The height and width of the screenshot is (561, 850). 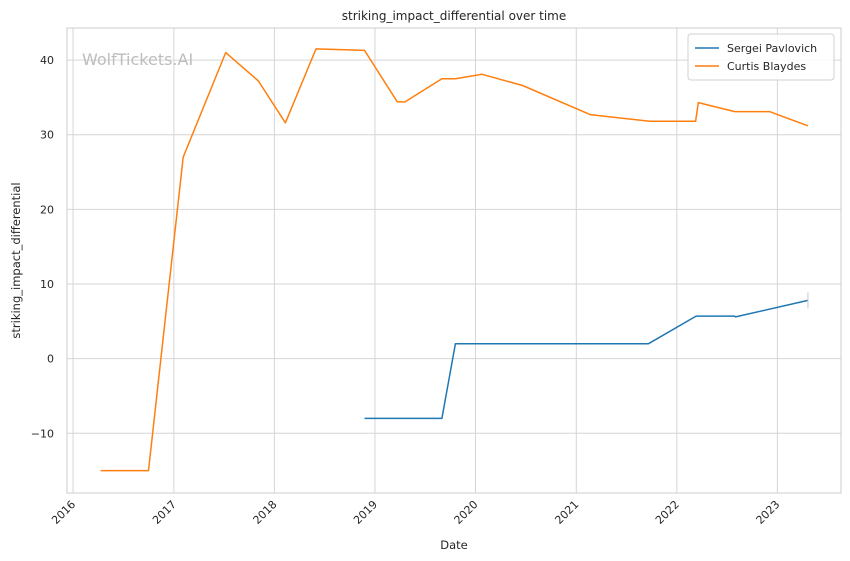 I want to click on legend-box, so click(x=761, y=57).